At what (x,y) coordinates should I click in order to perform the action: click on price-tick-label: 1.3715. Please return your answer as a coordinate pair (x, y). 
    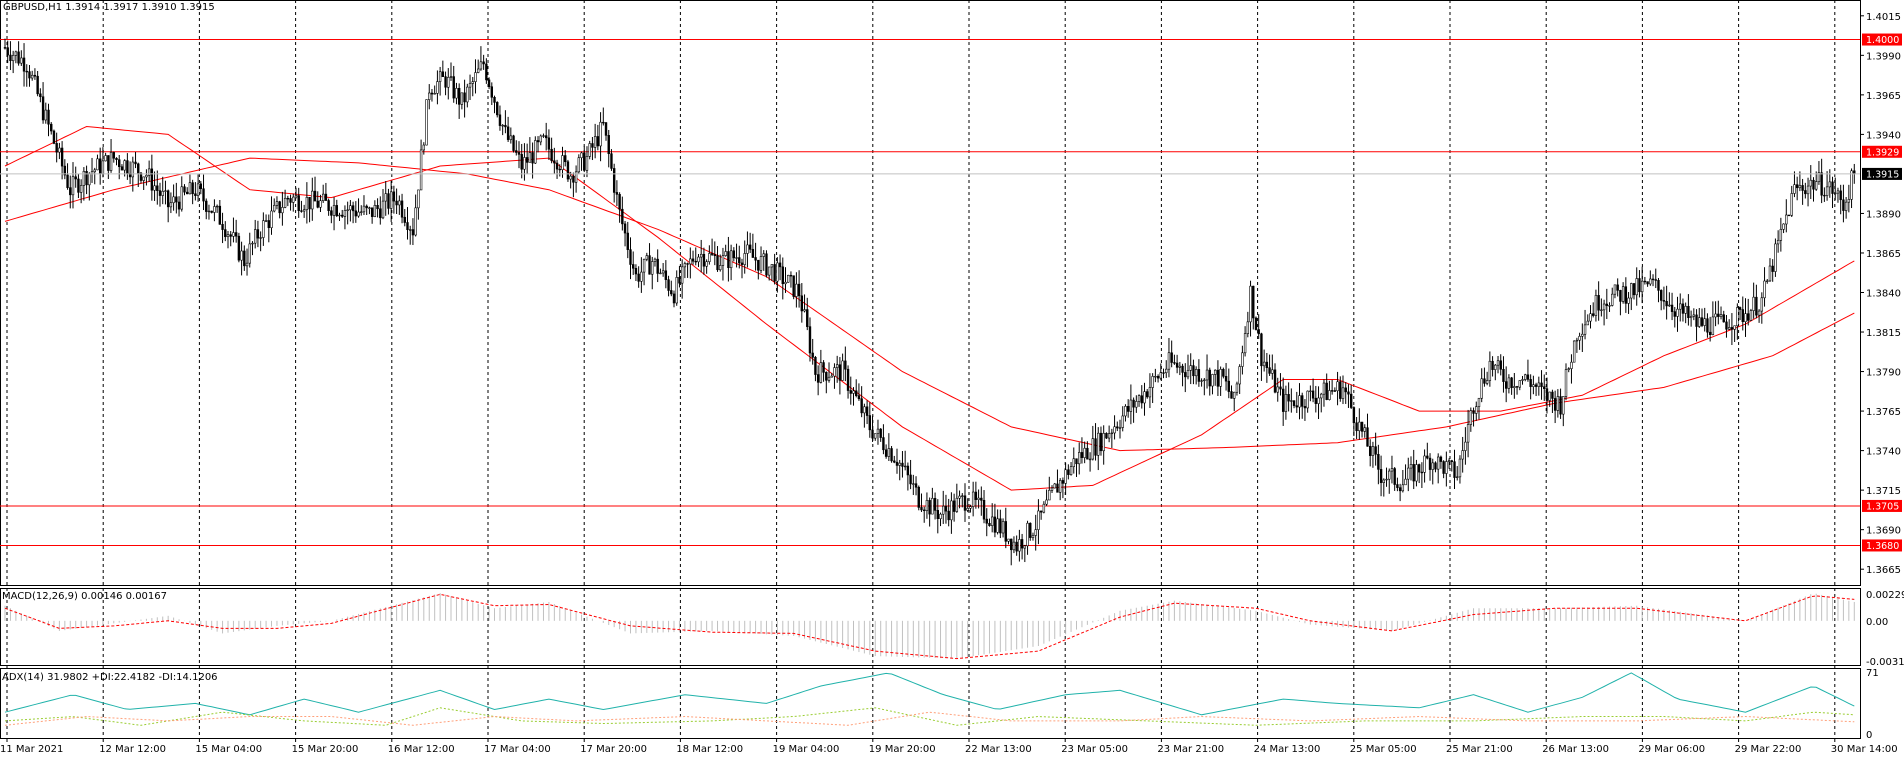
    Looking at the image, I should click on (1883, 491).